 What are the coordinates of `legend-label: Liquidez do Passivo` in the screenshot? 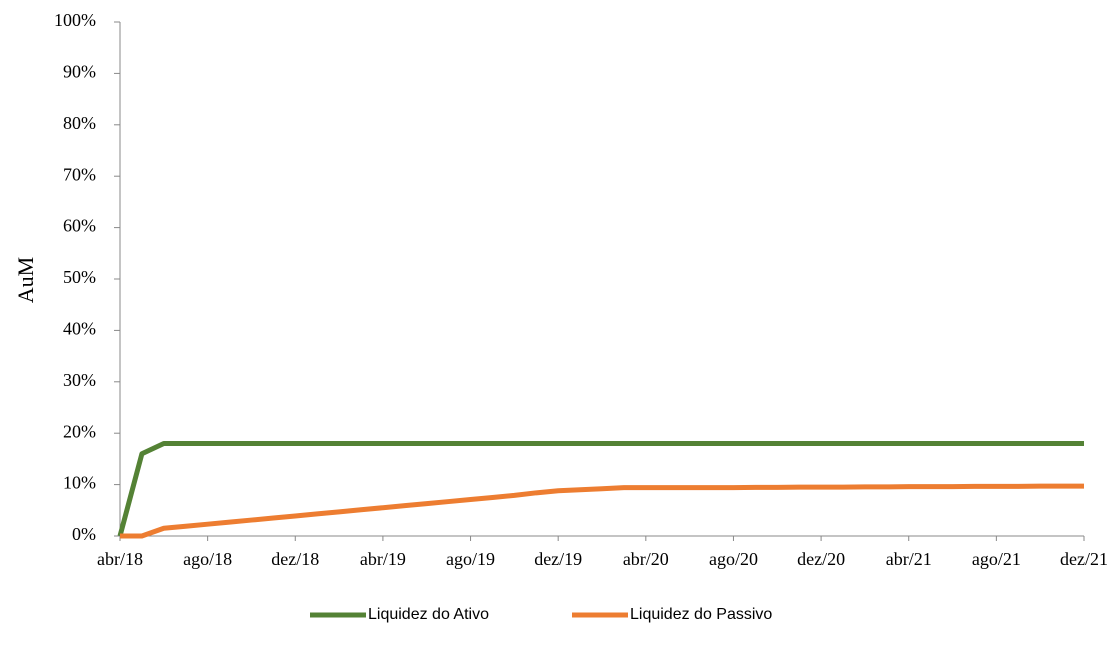 It's located at (701, 614).